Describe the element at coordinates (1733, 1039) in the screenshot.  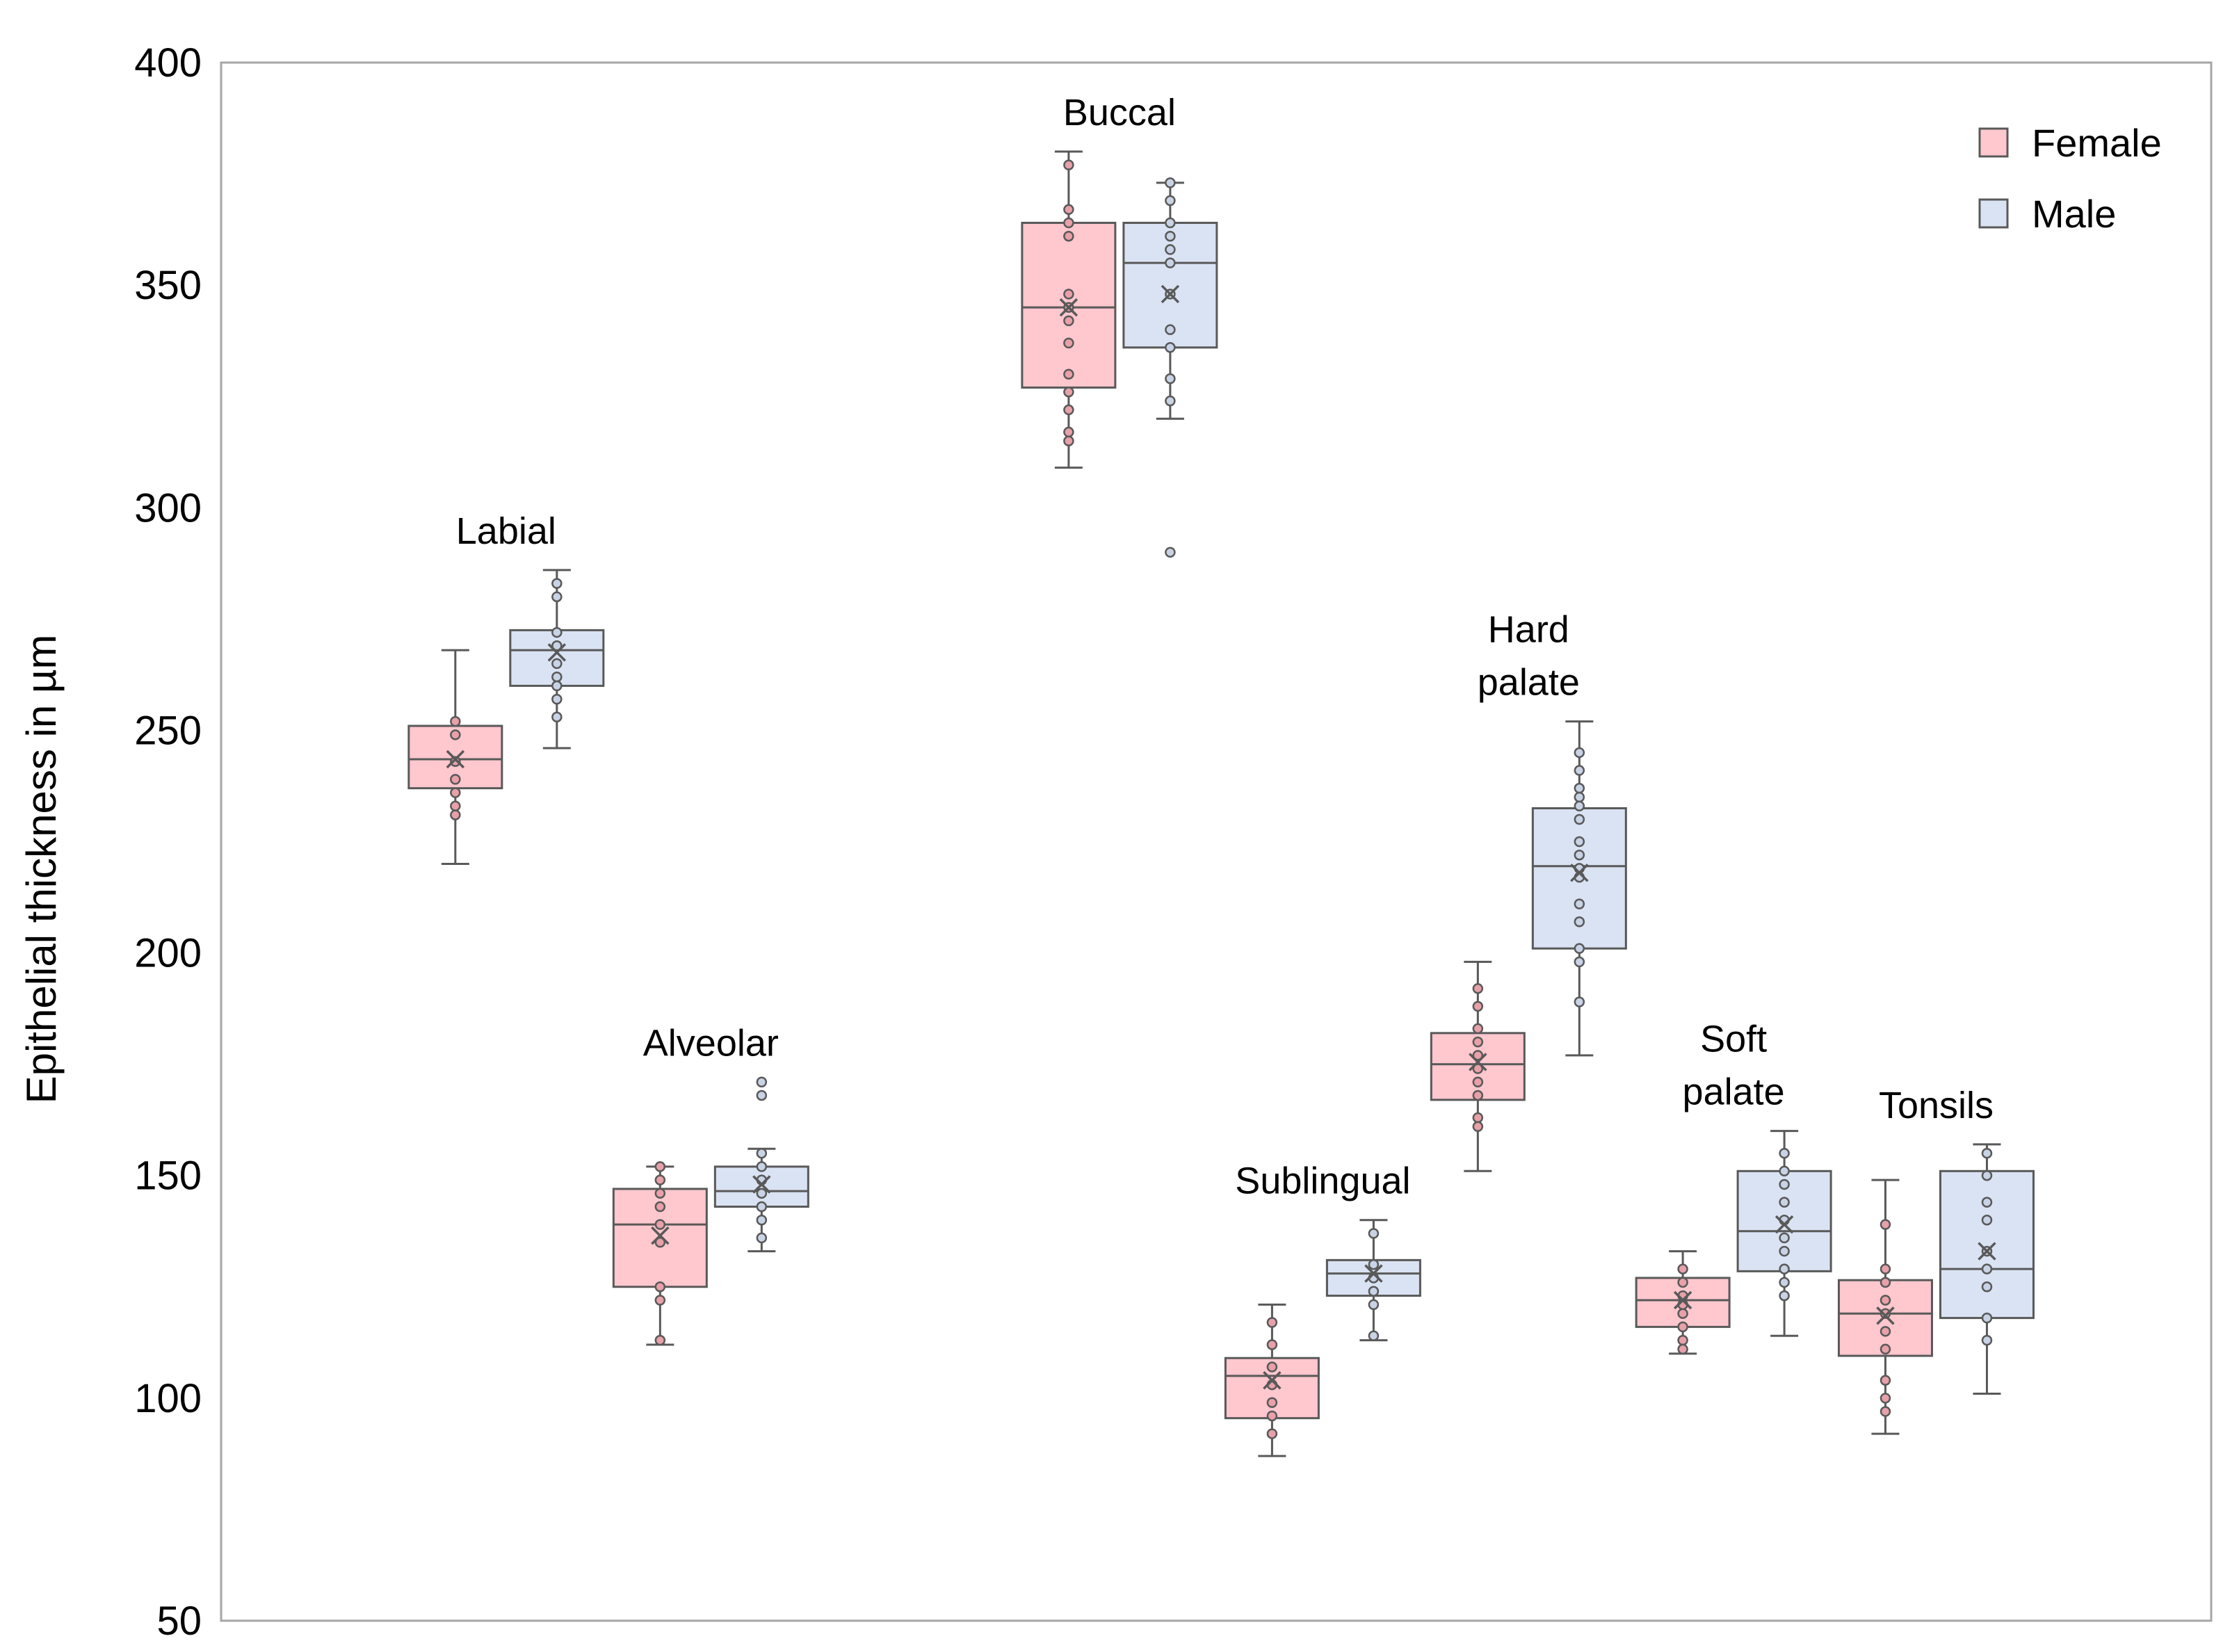
I see `group-label: Soft` at that location.